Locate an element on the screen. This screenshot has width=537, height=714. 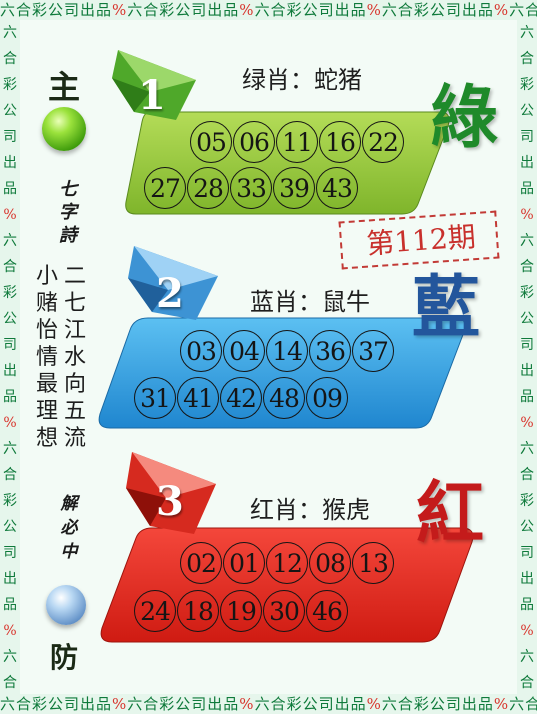
tip-label: 解必中 is located at coordinates (69, 528).